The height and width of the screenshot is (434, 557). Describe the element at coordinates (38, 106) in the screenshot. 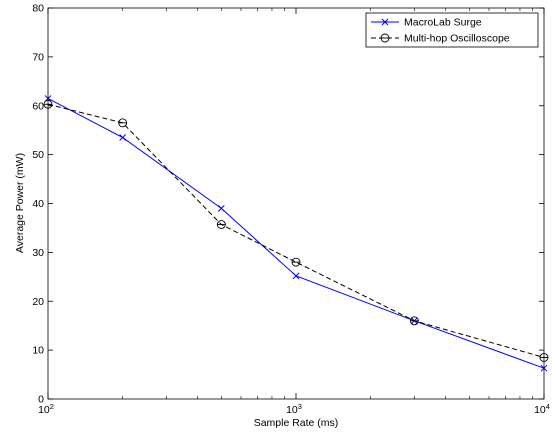

I see `y-tick-label: 60` at that location.